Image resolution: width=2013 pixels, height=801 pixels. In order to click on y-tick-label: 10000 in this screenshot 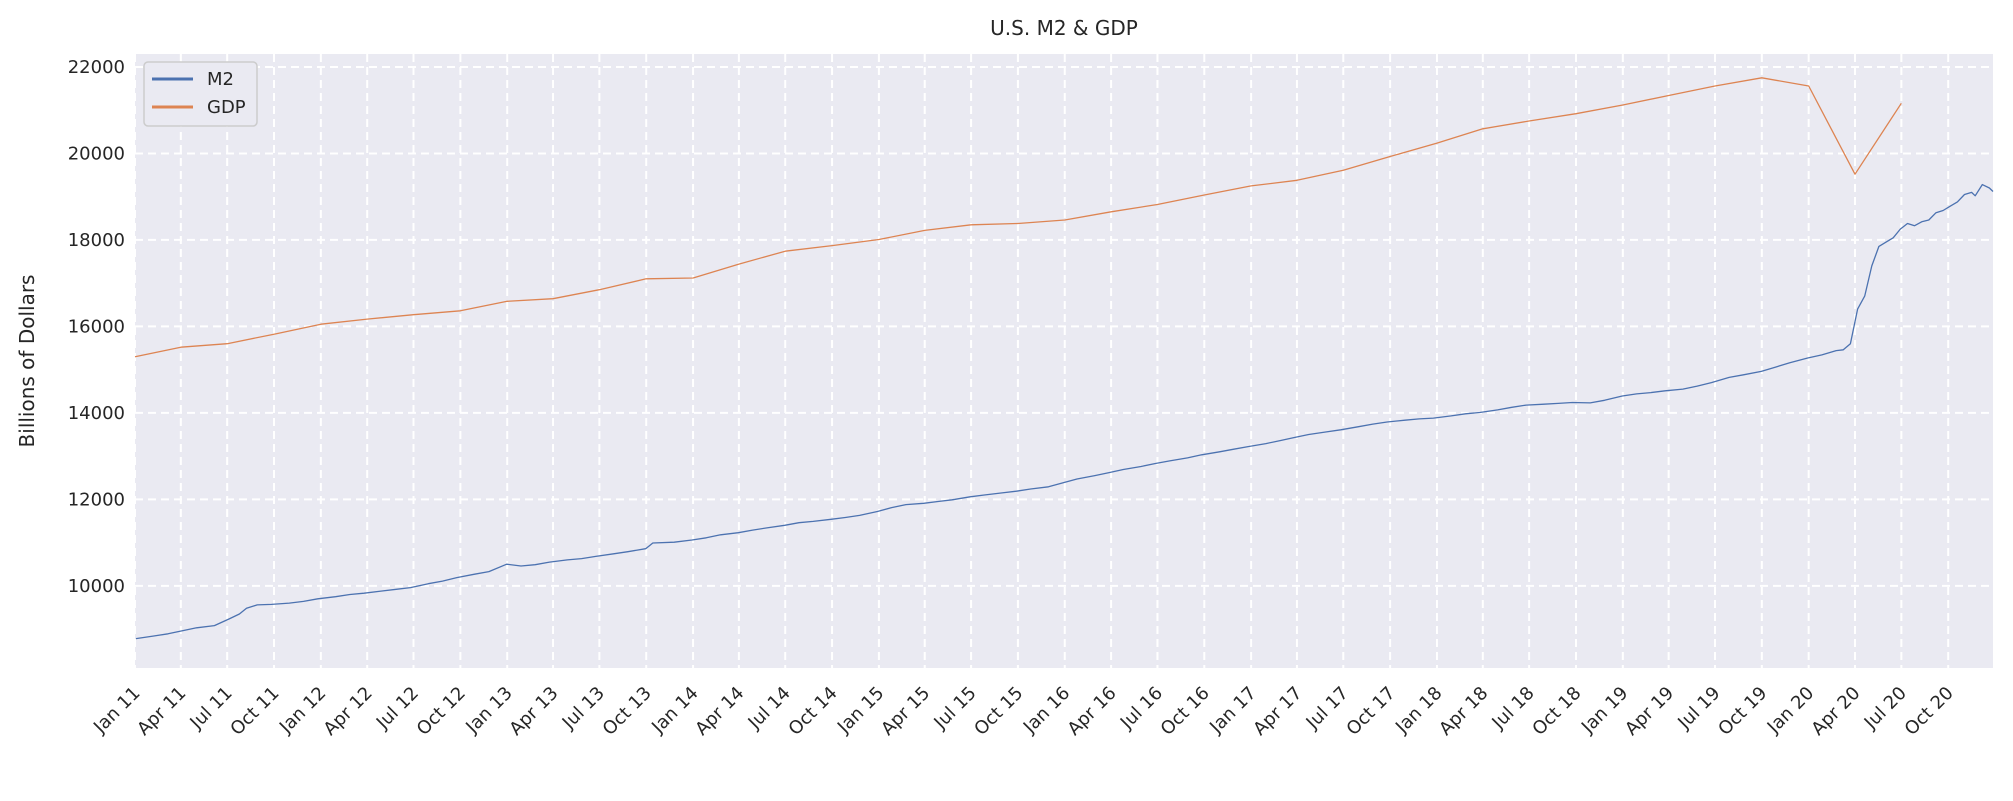, I will do `click(96, 586)`.